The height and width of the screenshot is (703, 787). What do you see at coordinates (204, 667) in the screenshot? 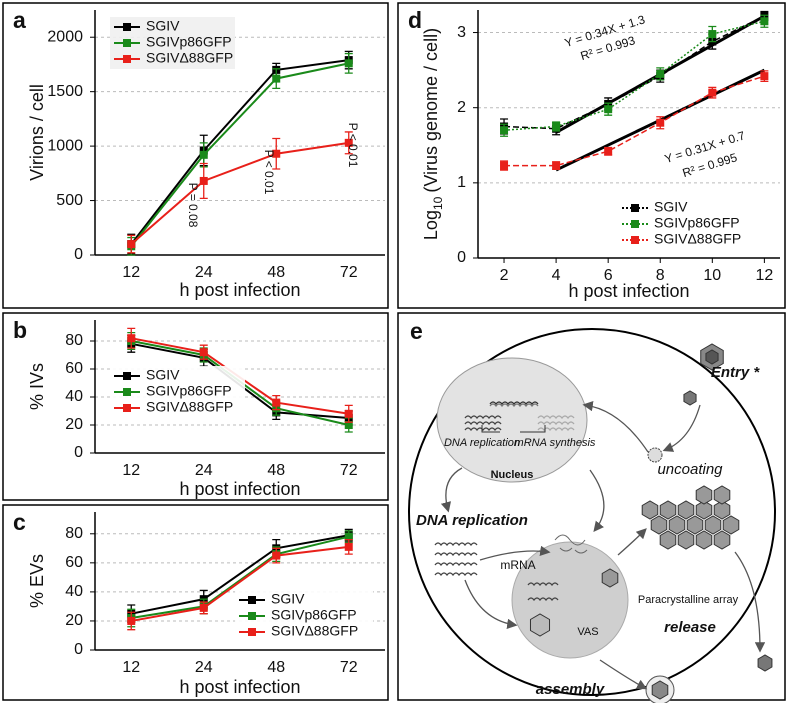
I see `x-tick-label: 24` at bounding box center [204, 667].